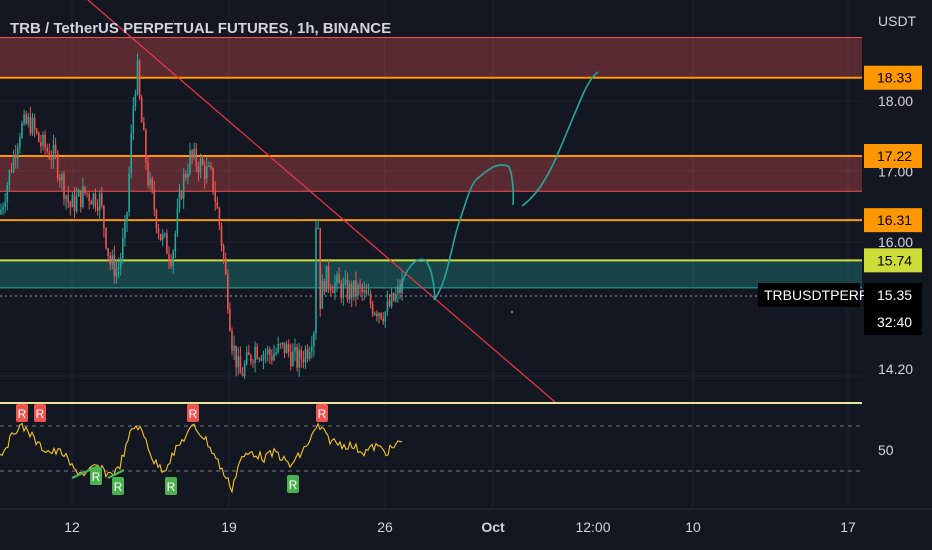 This screenshot has width=932, height=550. Describe the element at coordinates (809, 295) in the screenshot. I see `symbol-tag-background` at that location.